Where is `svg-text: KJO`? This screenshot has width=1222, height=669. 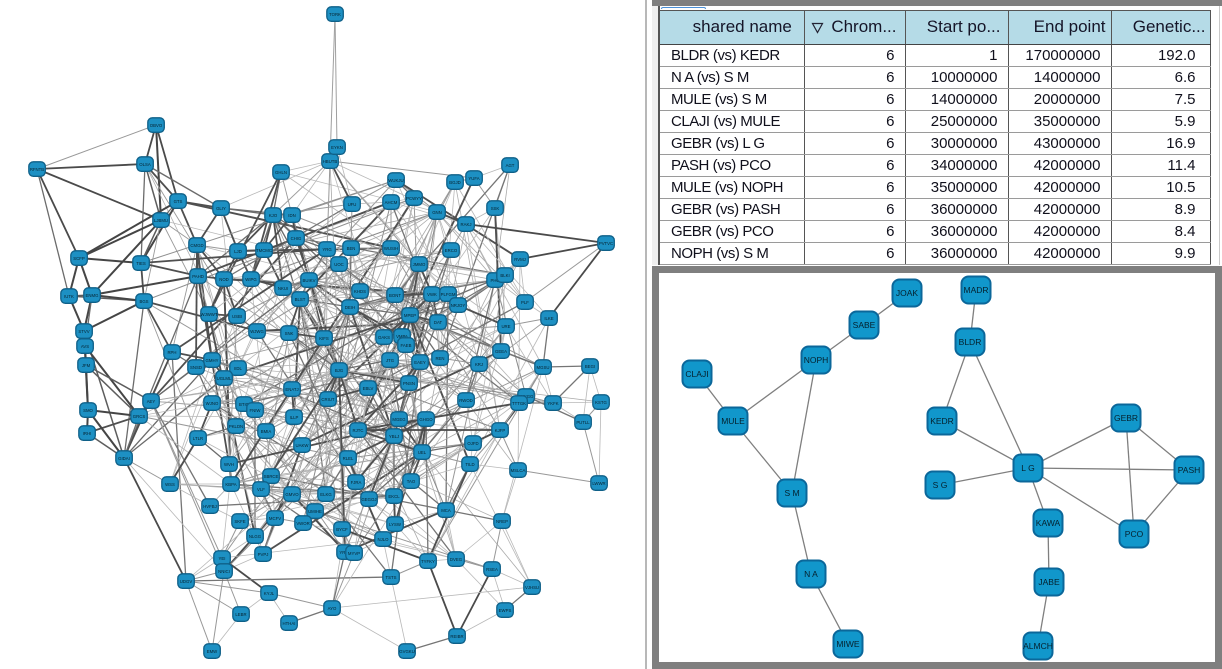
svg-text: KJO is located at coordinates (273, 215).